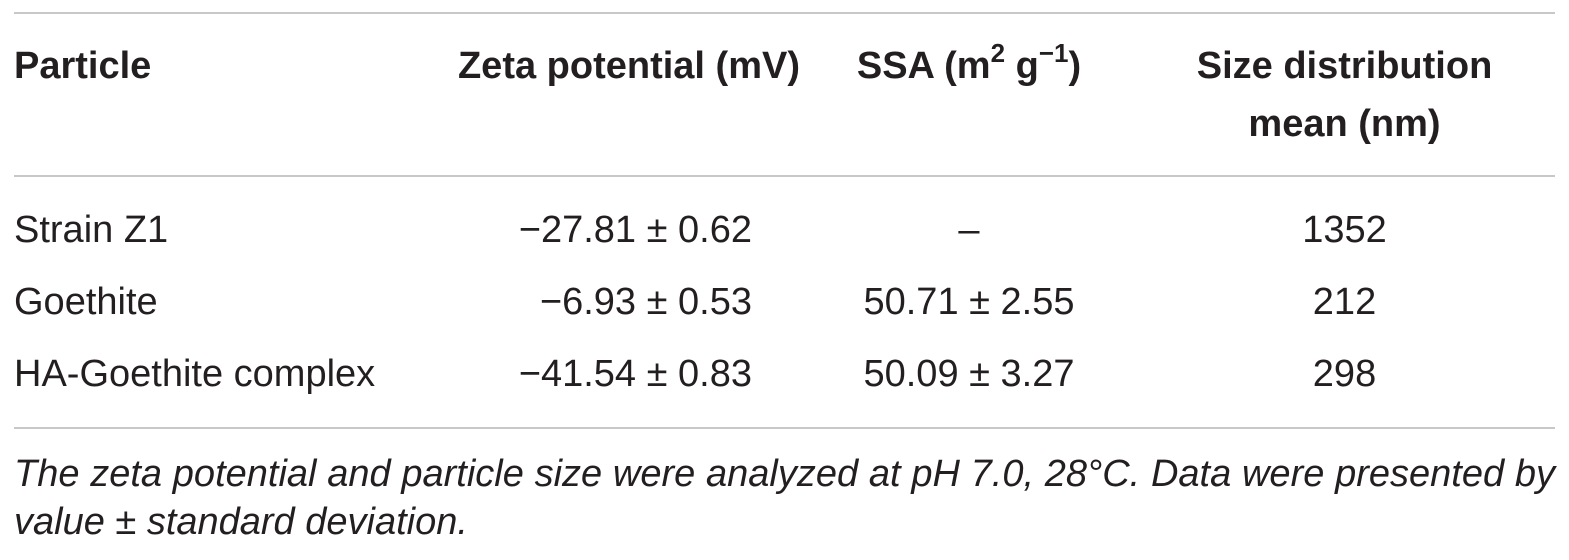 This screenshot has height=560, width=1569. What do you see at coordinates (969, 302) in the screenshot?
I see `cell-ssa: 50.71 ± 2.55` at bounding box center [969, 302].